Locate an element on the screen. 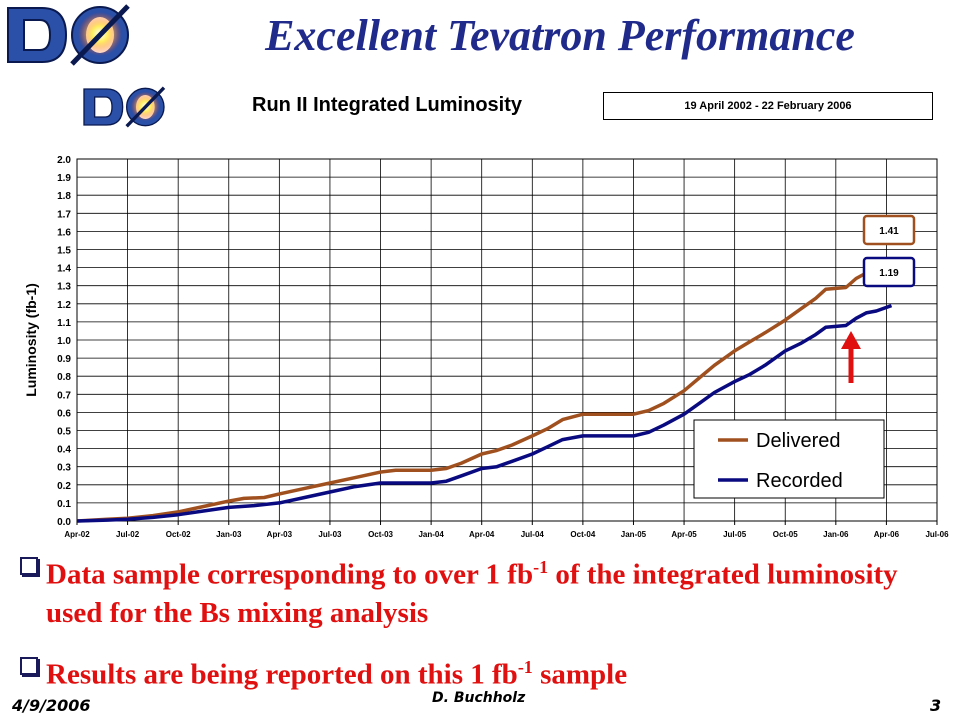 The height and width of the screenshot is (720, 960). y-tick-label: 0.4 is located at coordinates (64, 450).